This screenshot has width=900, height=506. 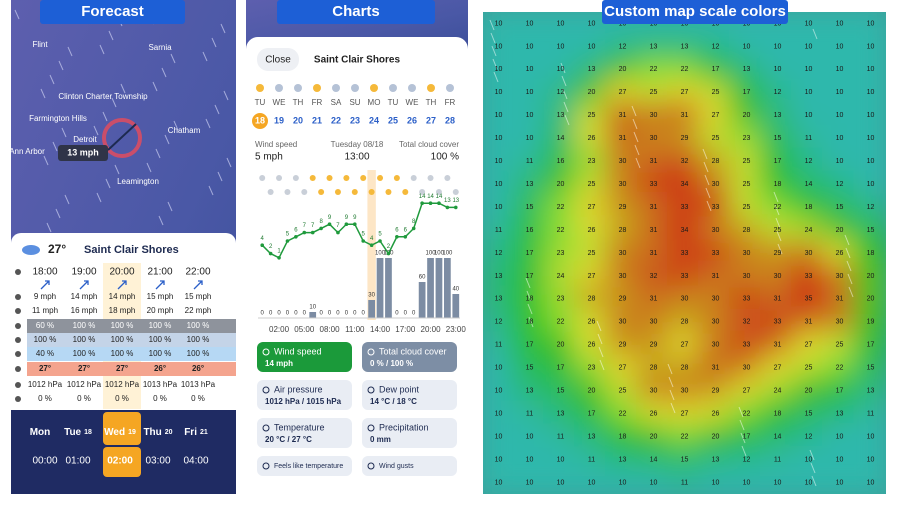 What do you see at coordinates (592, 115) in the screenshot?
I see `heat-value: 25` at bounding box center [592, 115].